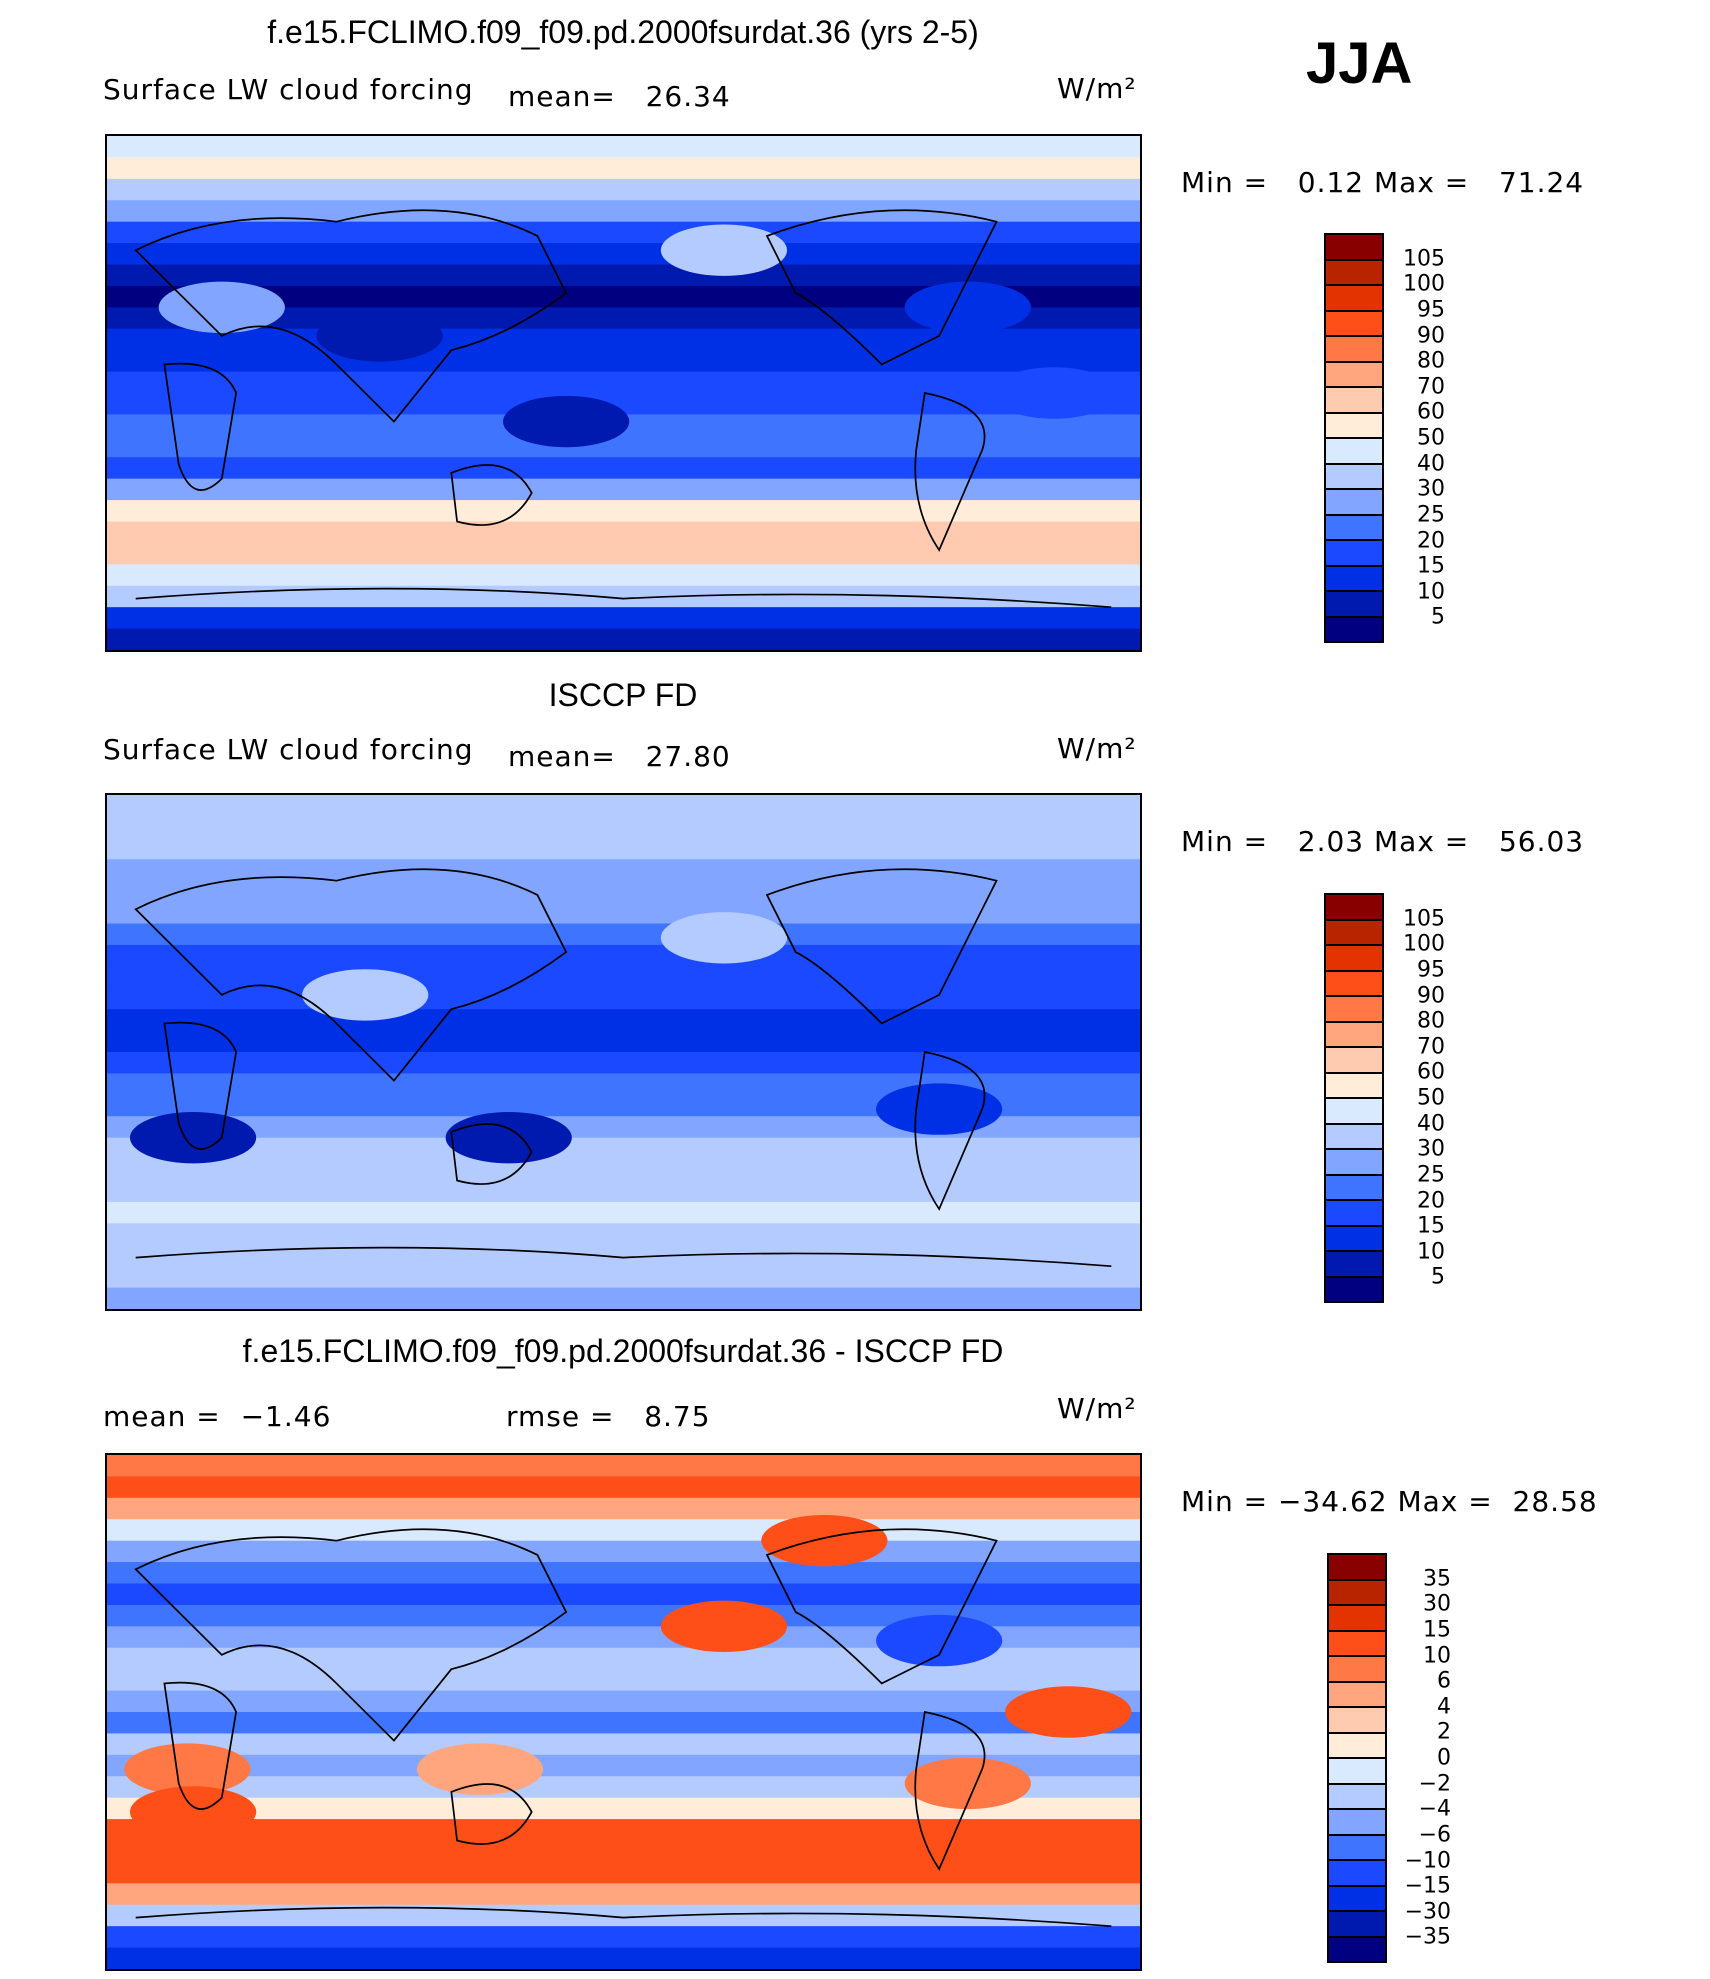  What do you see at coordinates (1417, 1098) in the screenshot?
I see `panel2-colorbar-labels: 105 100 95 90 80 70 60 50 40 30 25 20 15 10 5` at bounding box center [1417, 1098].